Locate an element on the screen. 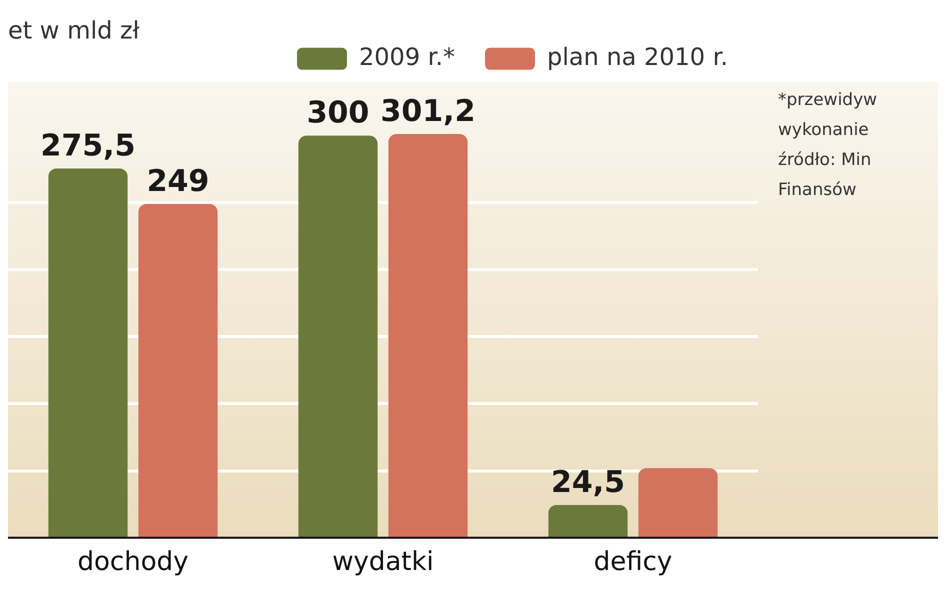 This screenshot has height=593, width=948. legend-label: 2009 r.* is located at coordinates (407, 57).